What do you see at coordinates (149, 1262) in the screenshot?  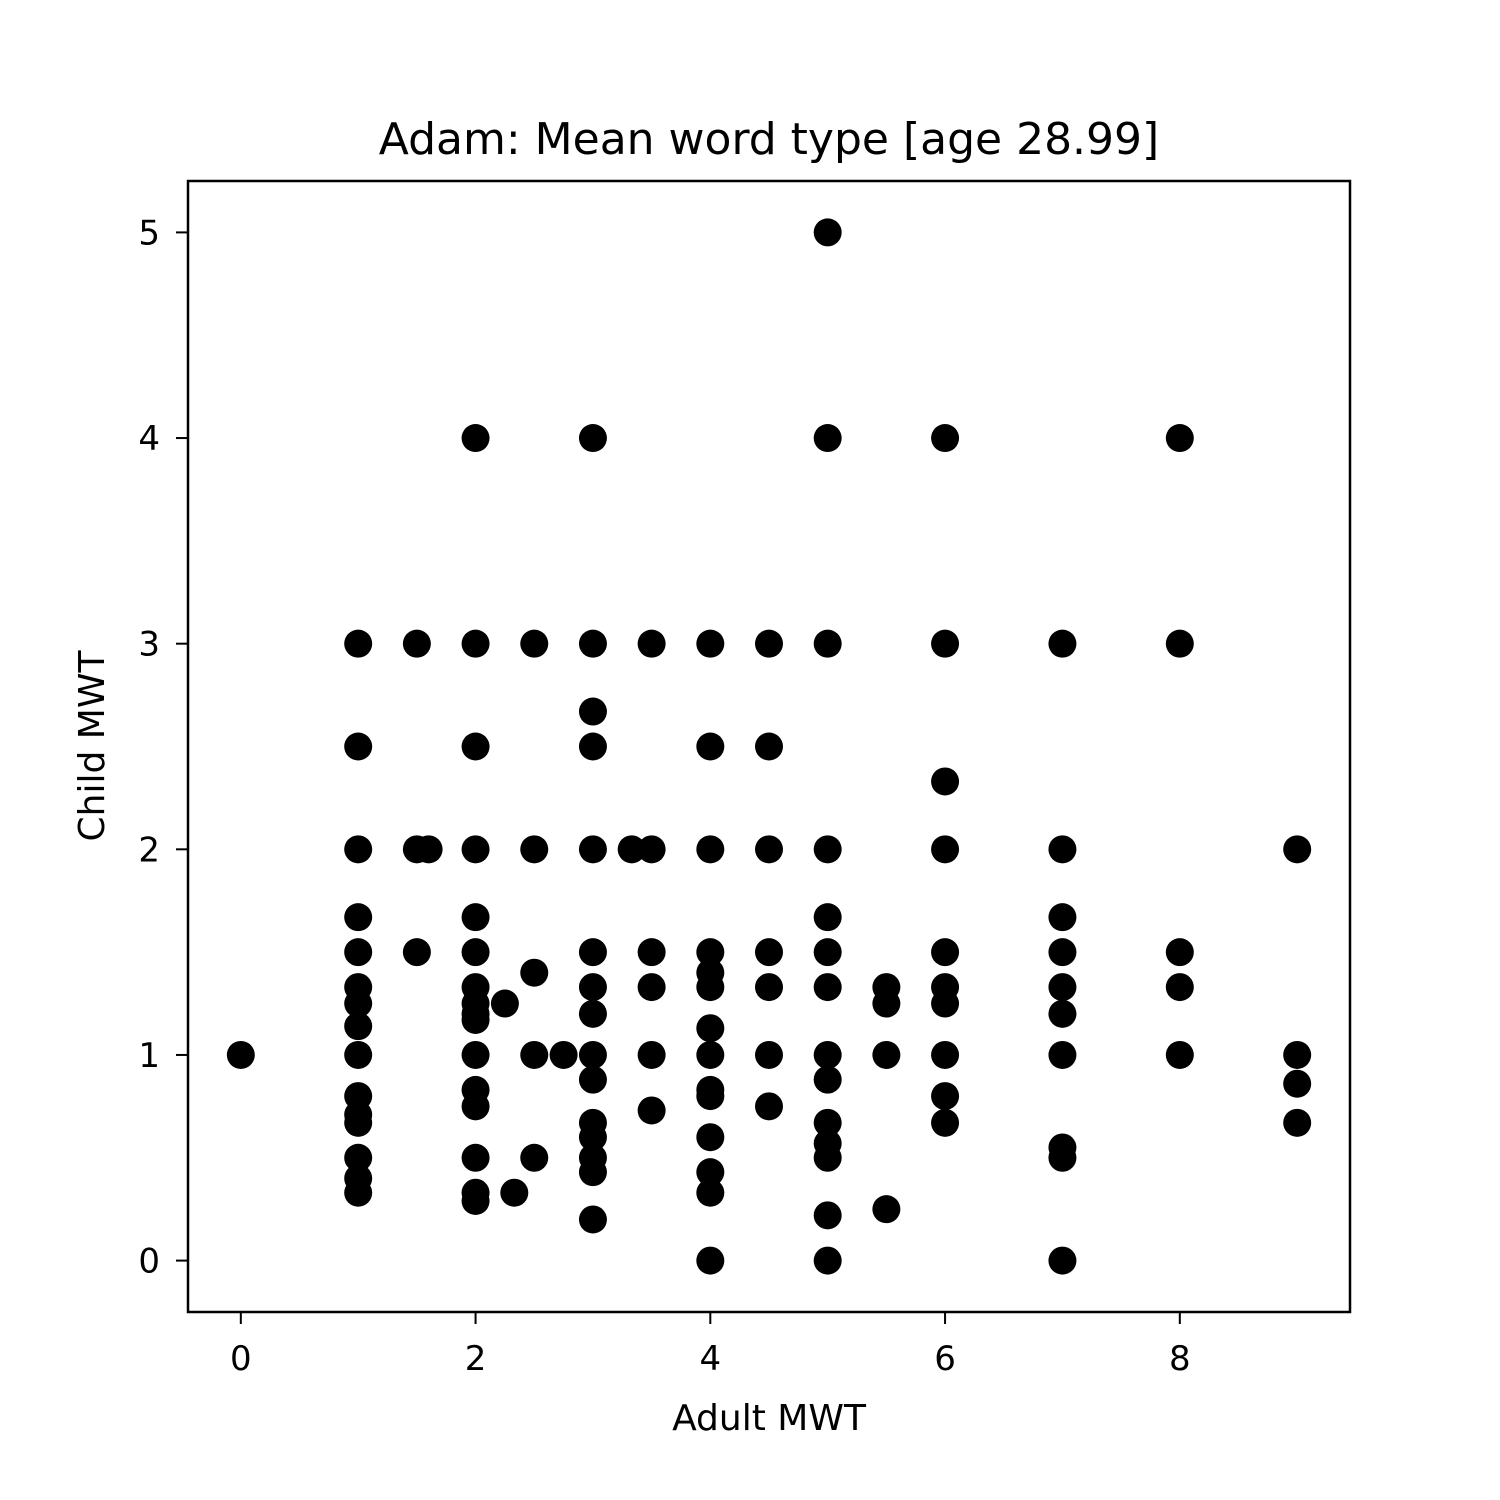 I see `y-tick-label: 0` at bounding box center [149, 1262].